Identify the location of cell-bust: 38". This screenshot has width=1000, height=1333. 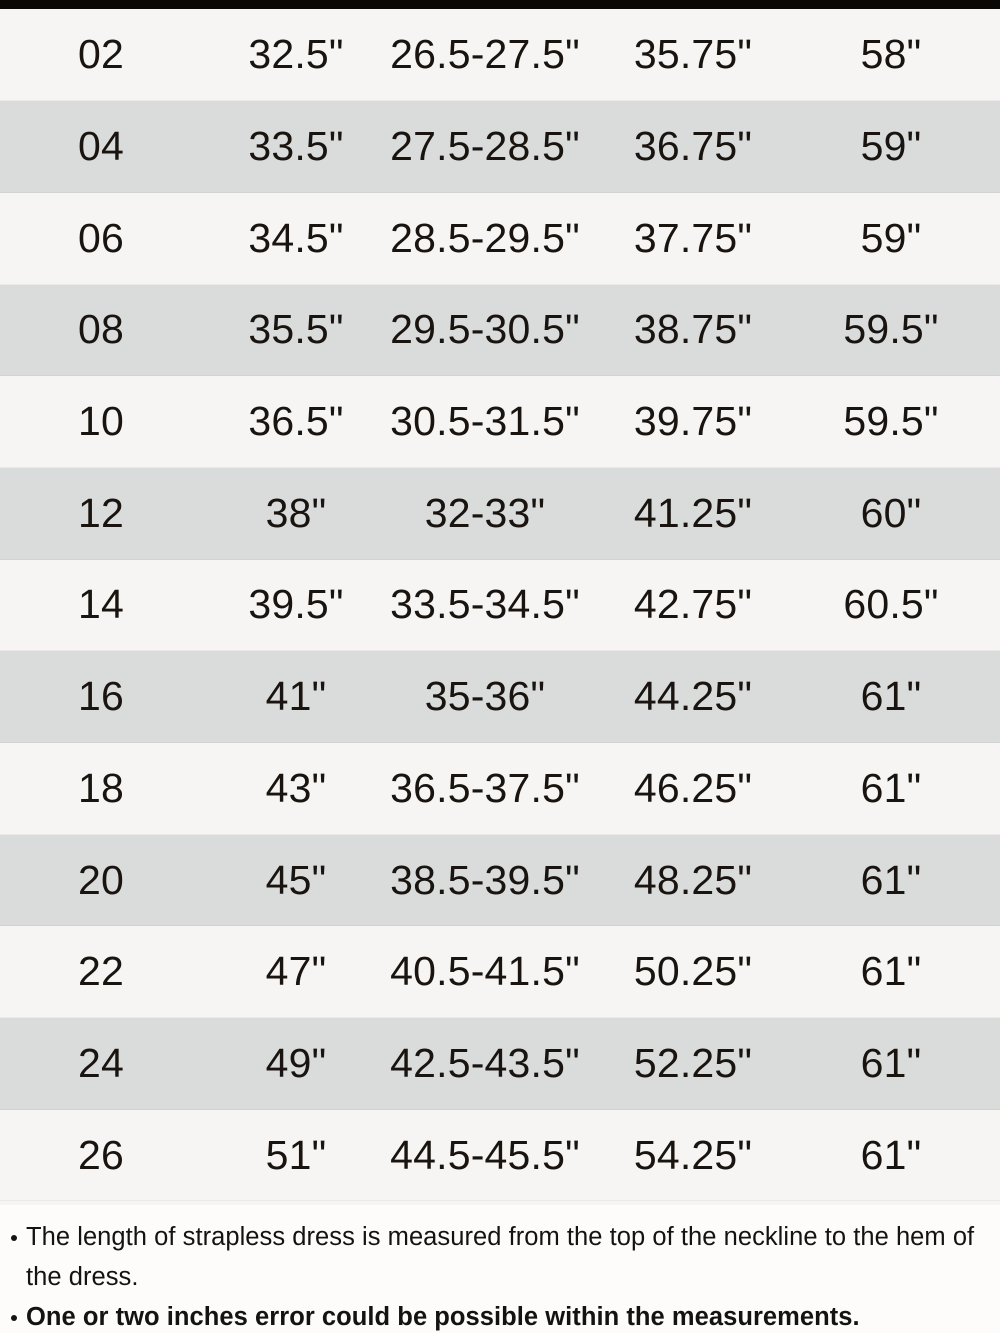
(296, 513).